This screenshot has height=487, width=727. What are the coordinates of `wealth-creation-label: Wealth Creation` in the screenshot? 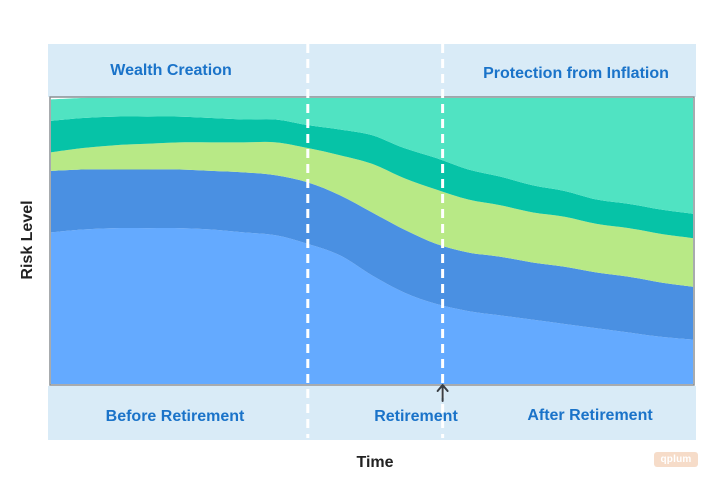 It's located at (171, 70).